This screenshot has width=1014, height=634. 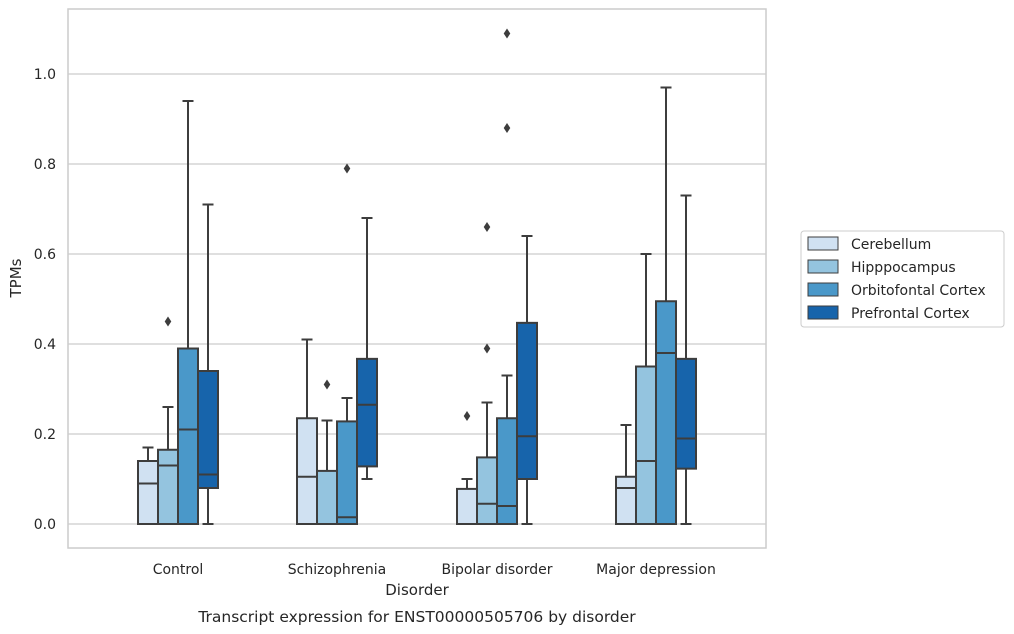 What do you see at coordinates (45, 435) in the screenshot?
I see `y-tick-label: 0.2` at bounding box center [45, 435].